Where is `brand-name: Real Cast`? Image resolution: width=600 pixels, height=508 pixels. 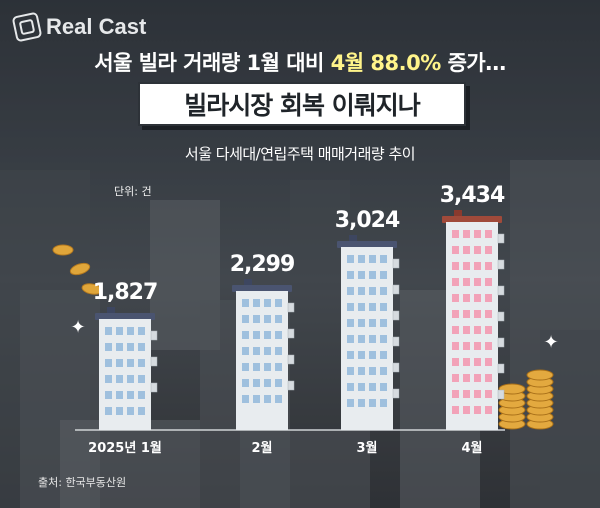 brand-name: Real Cast is located at coordinates (96, 26).